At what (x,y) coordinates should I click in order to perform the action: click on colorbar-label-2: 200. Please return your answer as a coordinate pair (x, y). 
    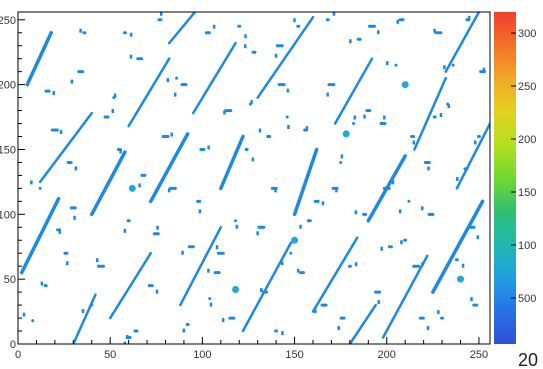
    Looking at the image, I should click on (527, 140).